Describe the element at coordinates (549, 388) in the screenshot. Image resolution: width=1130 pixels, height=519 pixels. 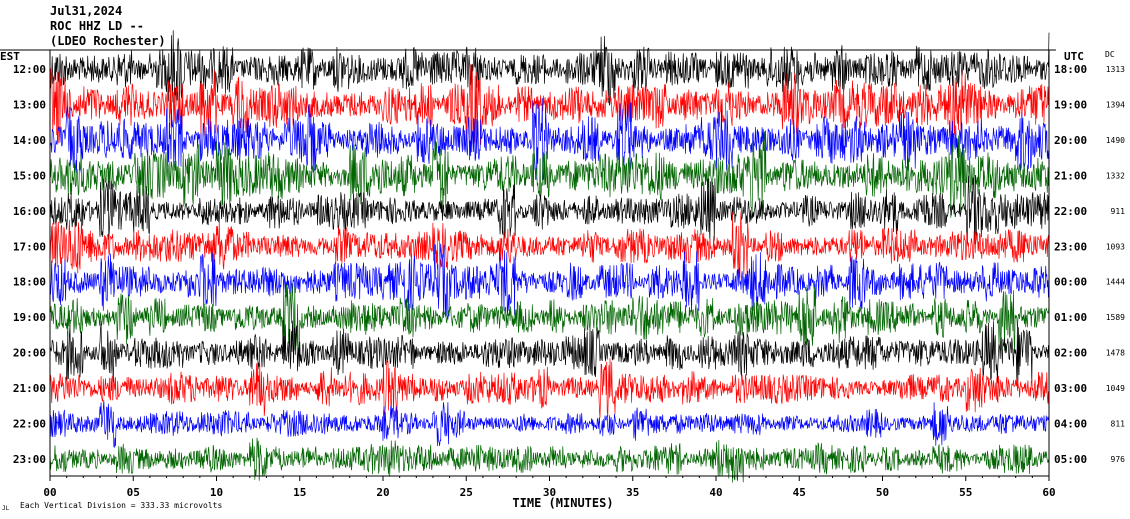
I see `trace-row-21:00` at that location.